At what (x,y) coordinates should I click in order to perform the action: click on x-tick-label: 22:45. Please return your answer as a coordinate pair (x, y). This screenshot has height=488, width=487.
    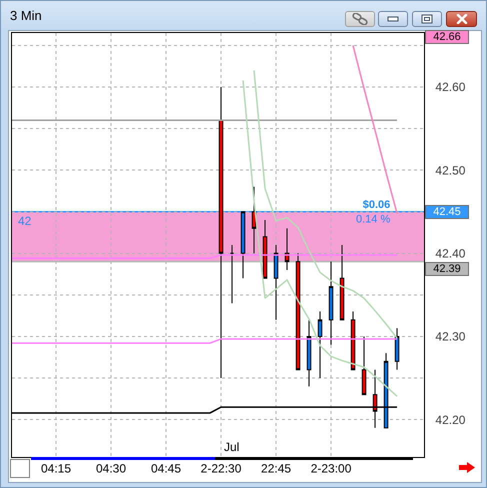
    Looking at the image, I should click on (276, 468).